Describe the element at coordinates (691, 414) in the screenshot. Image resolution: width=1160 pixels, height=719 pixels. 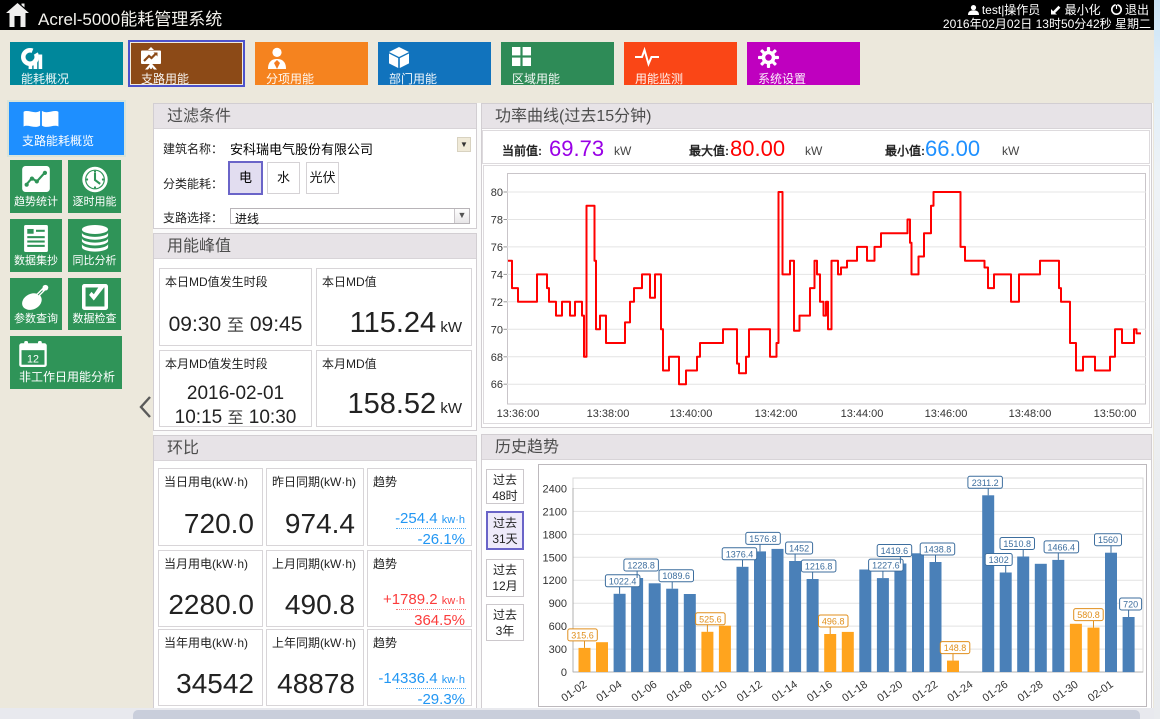
I see `svg-text: 13:40:00` at that location.